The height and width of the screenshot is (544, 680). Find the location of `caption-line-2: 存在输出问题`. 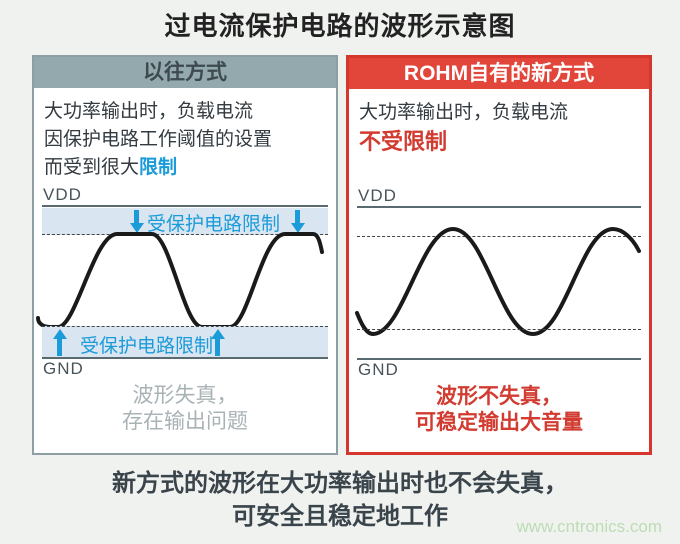

caption-line-2: 存在输出问题 is located at coordinates (185, 421).